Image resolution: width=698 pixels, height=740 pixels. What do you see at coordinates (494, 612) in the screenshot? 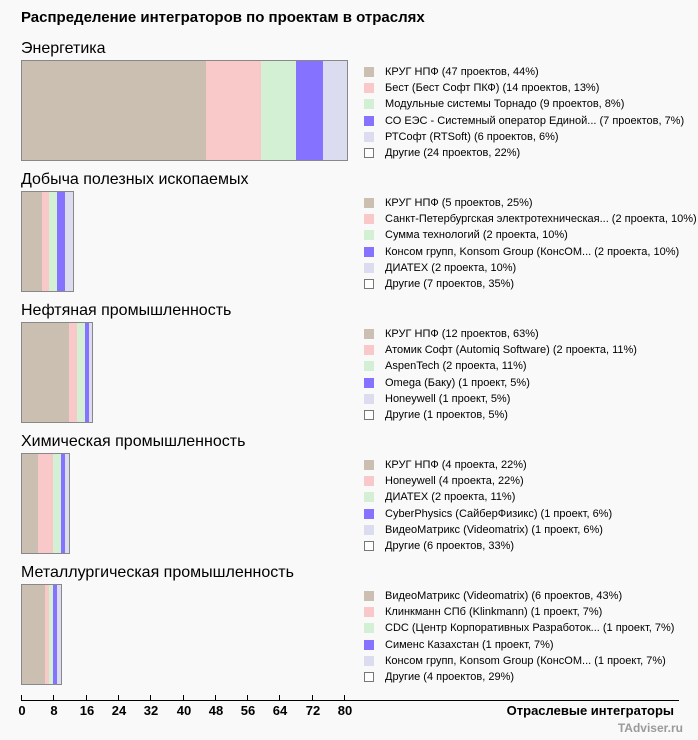
I see `legend-label: Клинкманн СПб (Klinkmann) (1 проект, 7%)` at bounding box center [494, 612].